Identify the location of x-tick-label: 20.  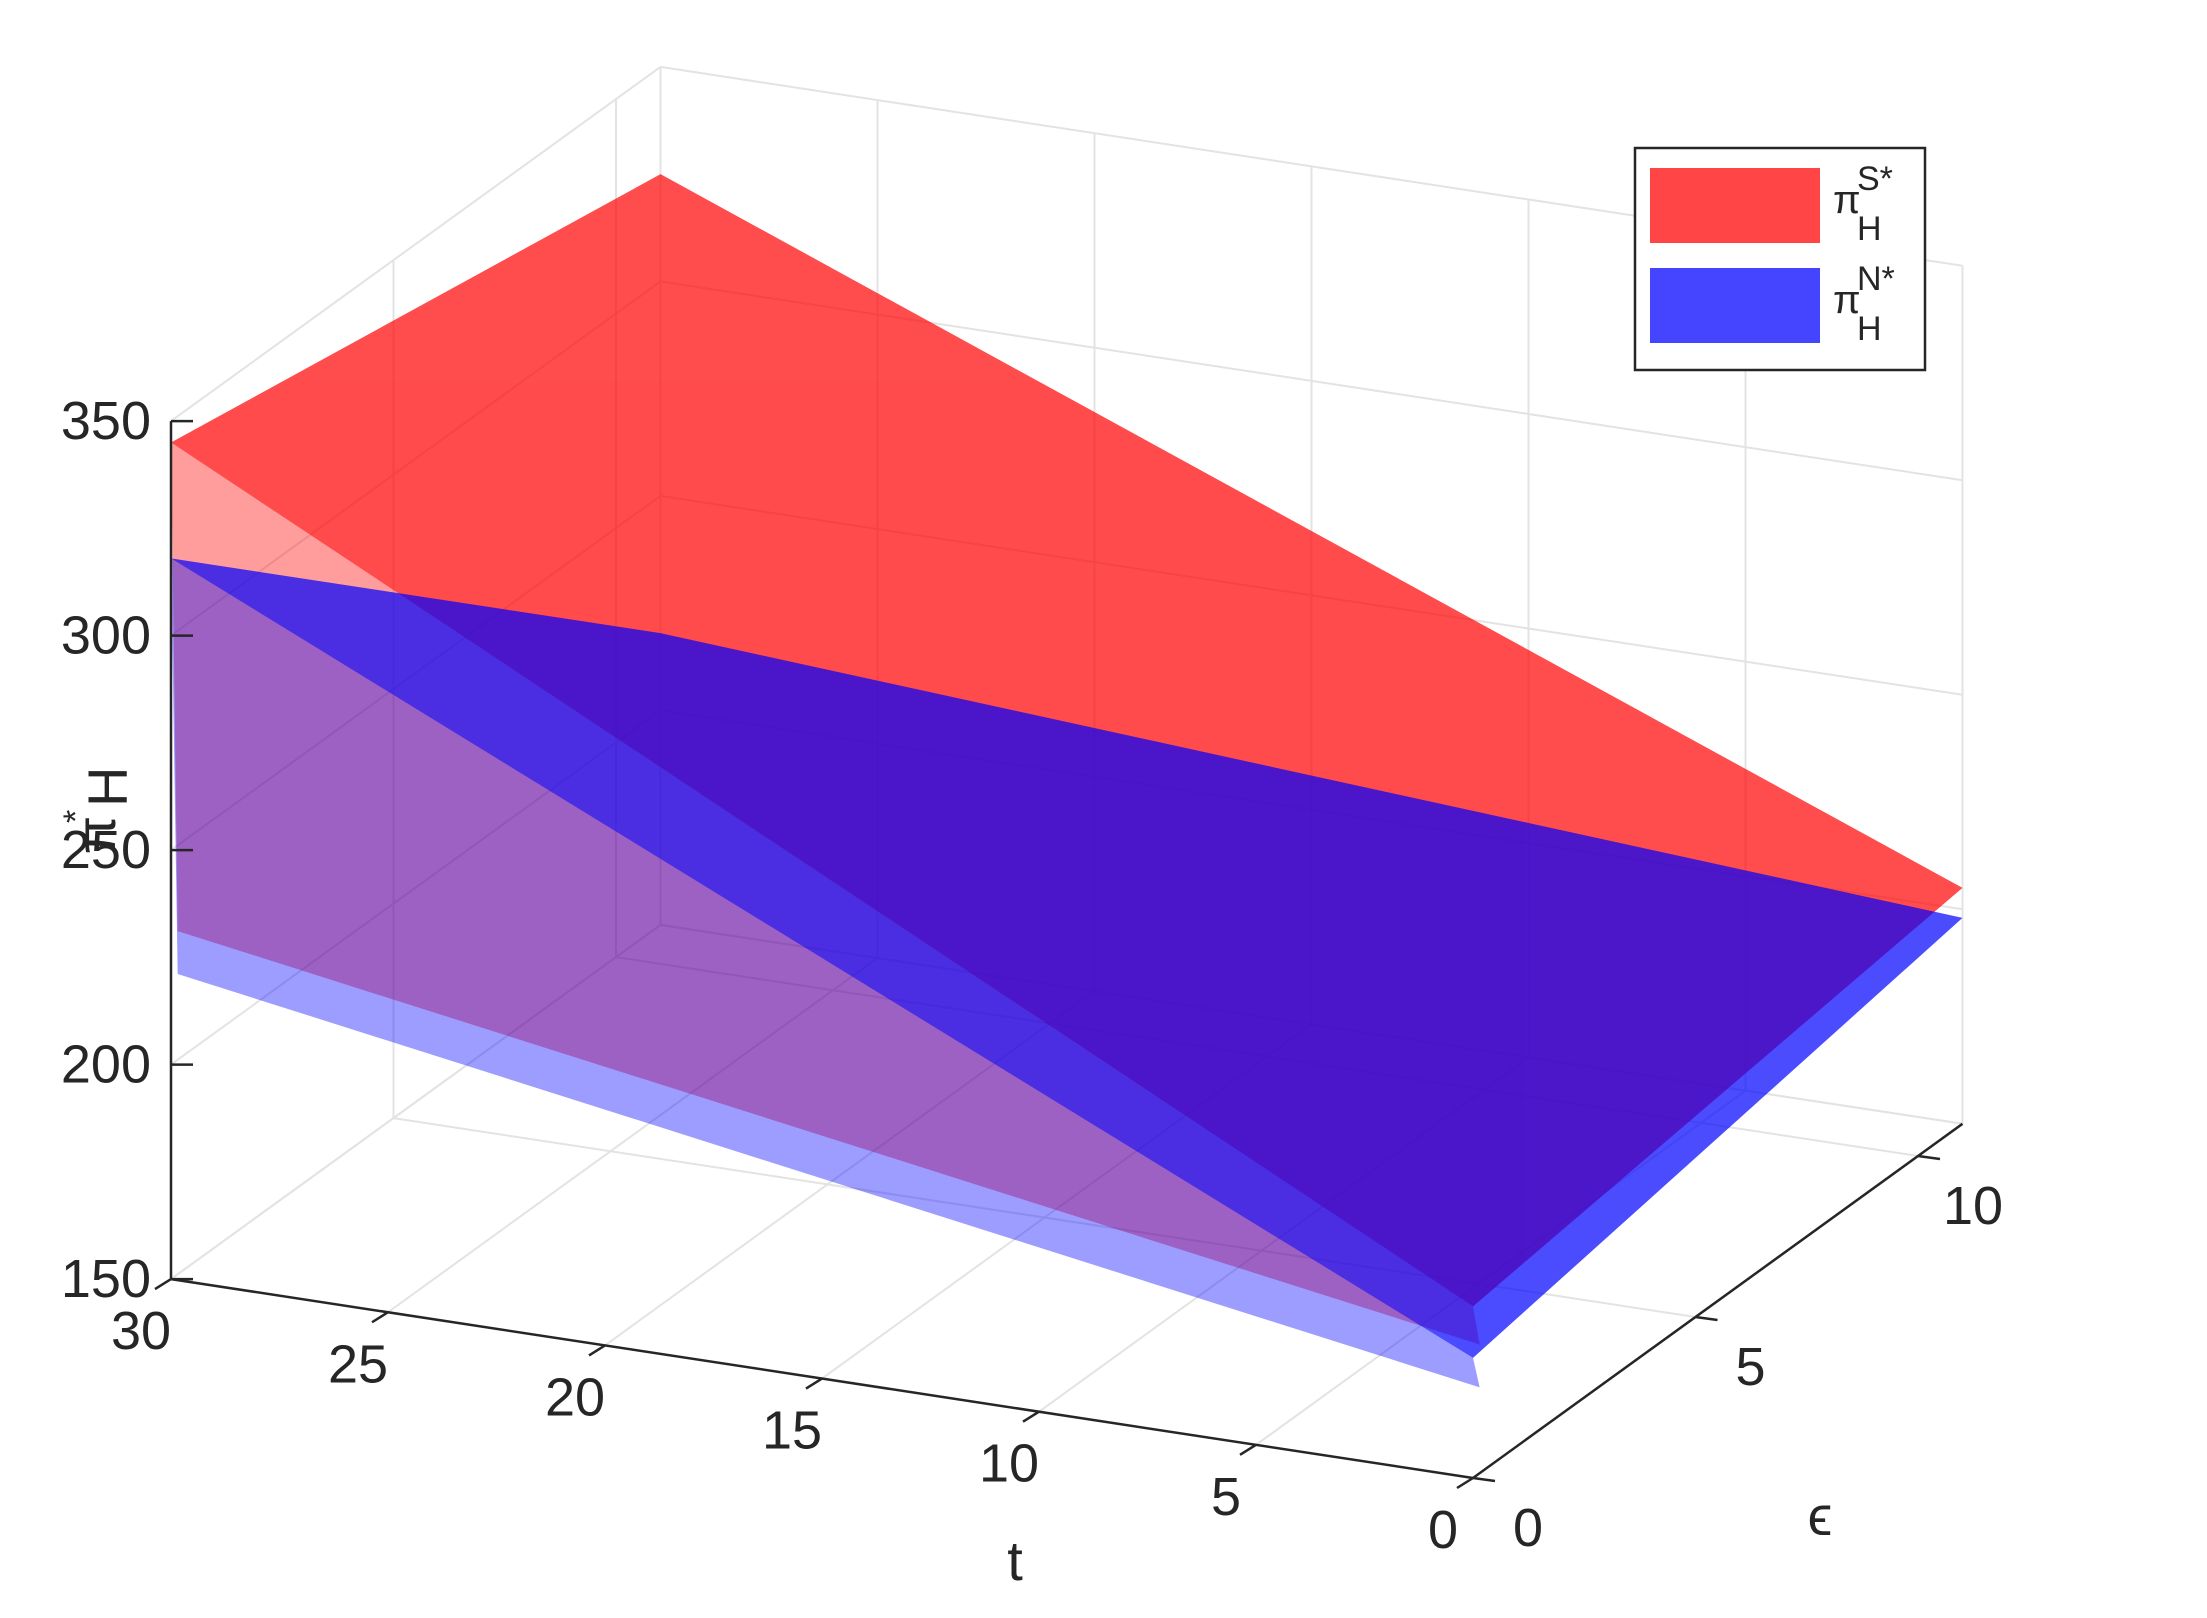
(575, 1397).